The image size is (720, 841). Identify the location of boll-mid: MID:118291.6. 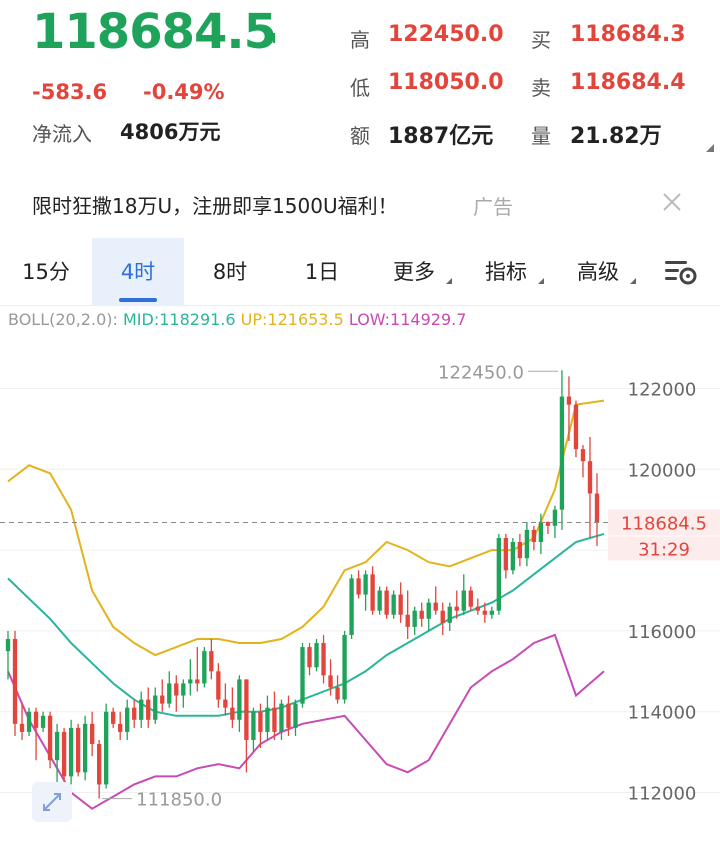
(179, 319).